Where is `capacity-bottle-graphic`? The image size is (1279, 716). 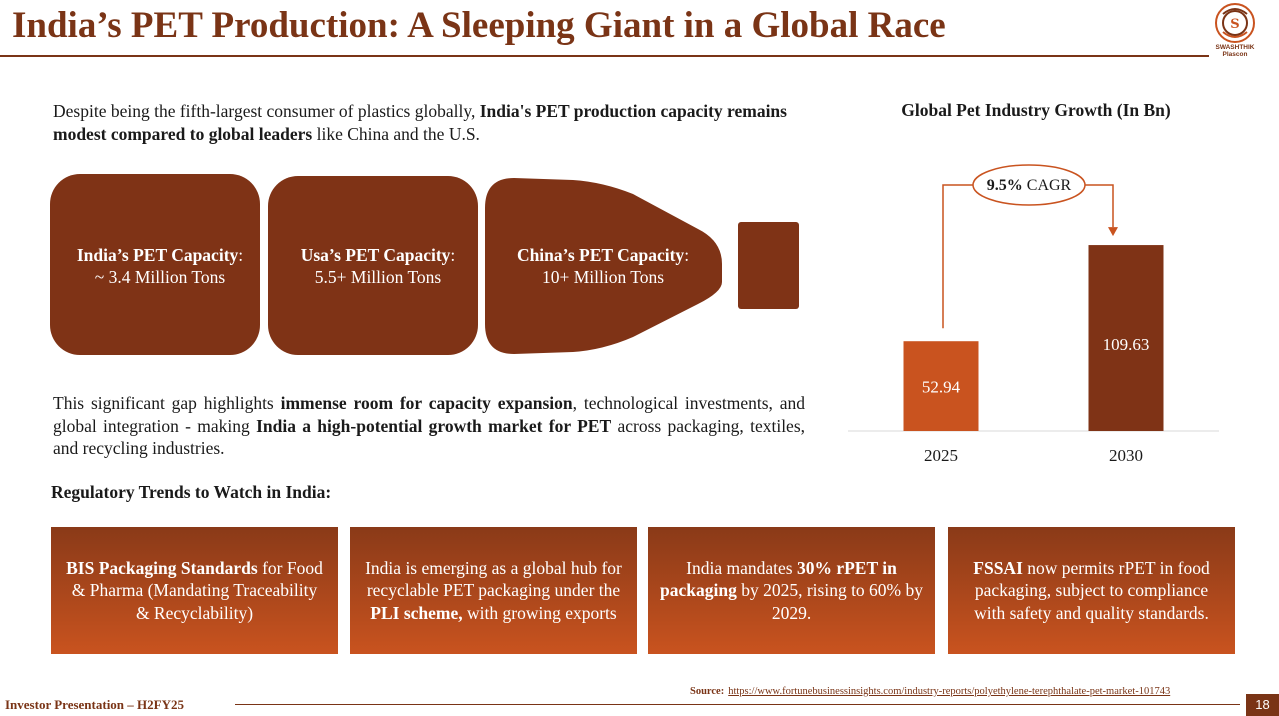
capacity-bottle-graphic is located at coordinates (424, 264).